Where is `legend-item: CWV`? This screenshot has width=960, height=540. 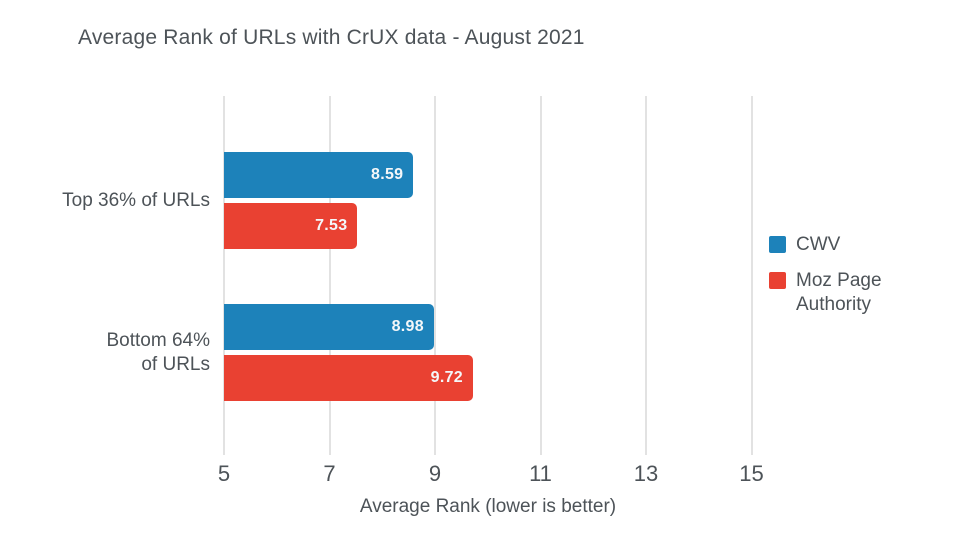
legend-item: CWV is located at coordinates (840, 245).